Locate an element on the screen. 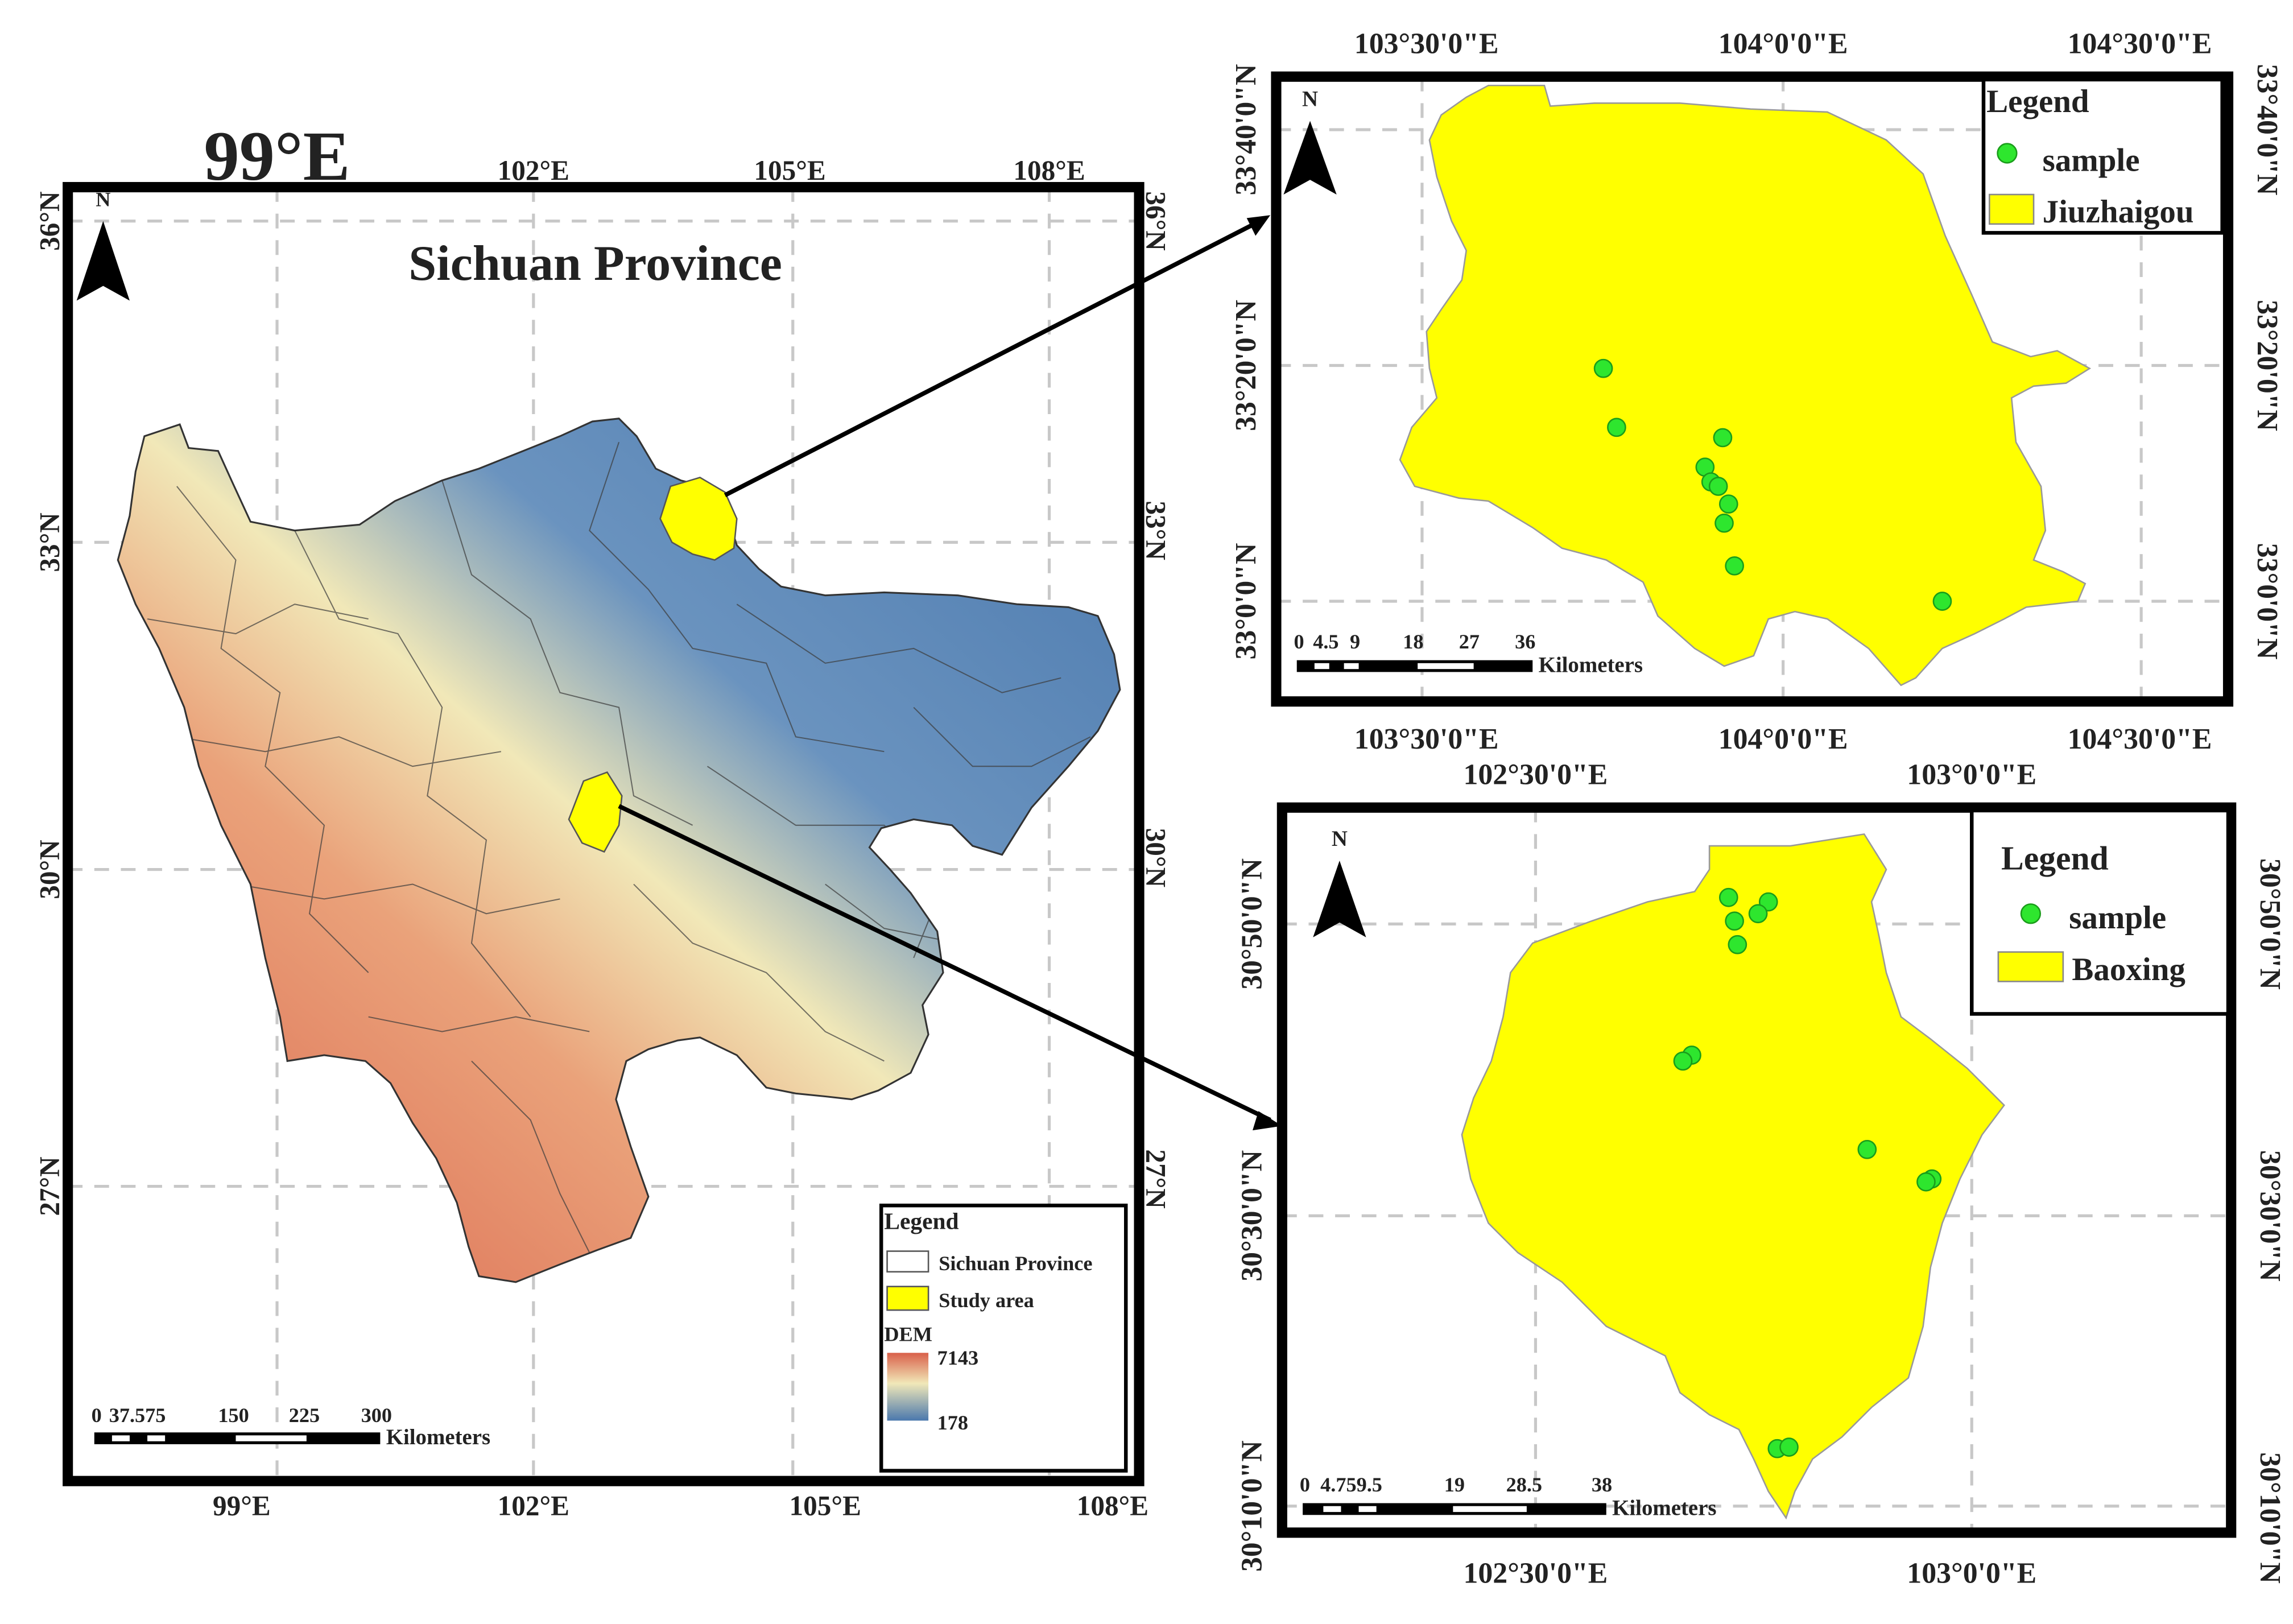 This screenshot has width=2293, height=1624. scale-tick: 225 is located at coordinates (304, 1415).